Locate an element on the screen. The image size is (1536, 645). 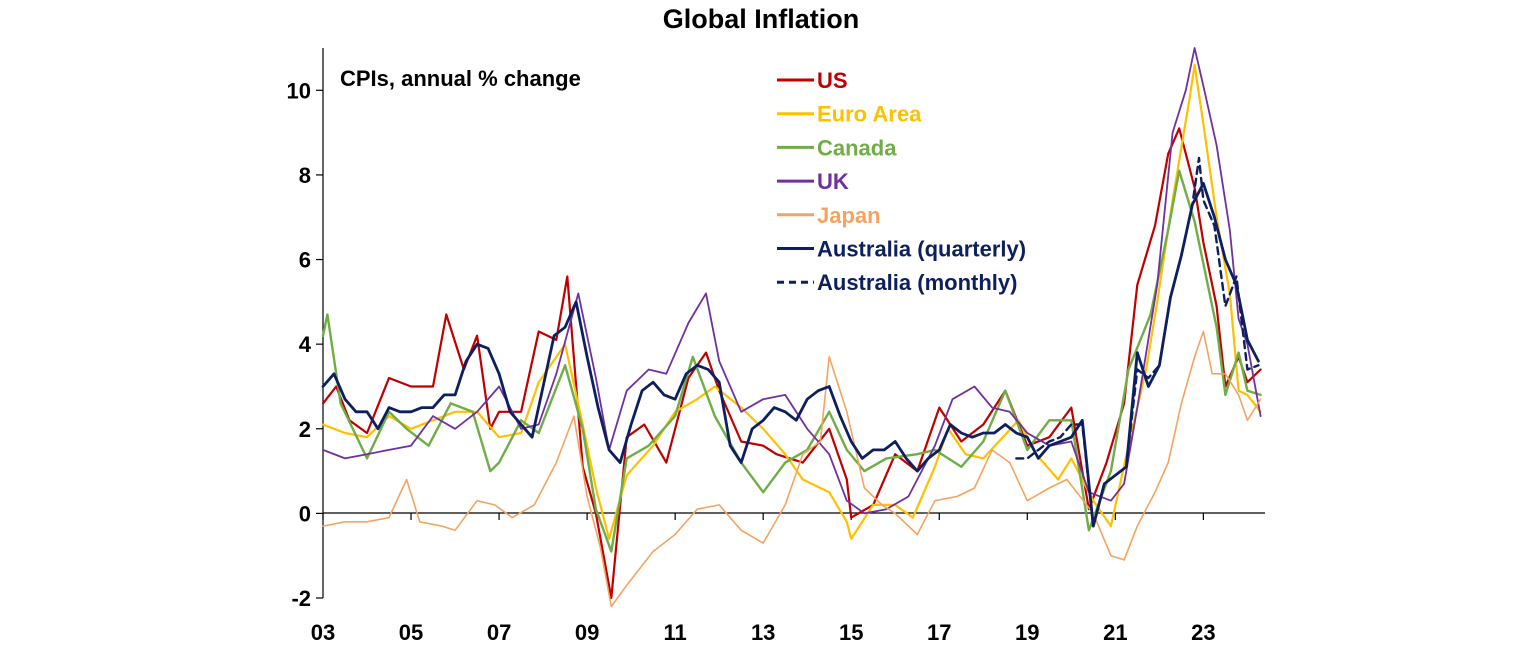
series-line-australia-monthly is located at coordinates (1137, 342).